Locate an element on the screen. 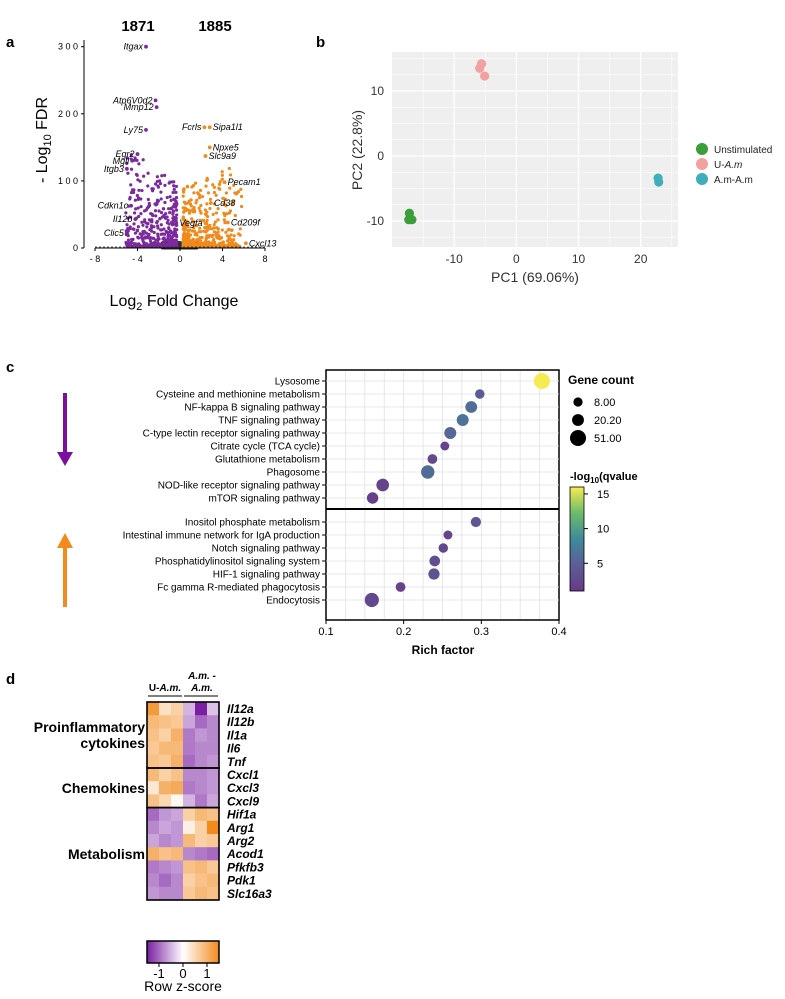 This screenshot has width=785, height=999. gene-label: Mgll is located at coordinates (122, 161).